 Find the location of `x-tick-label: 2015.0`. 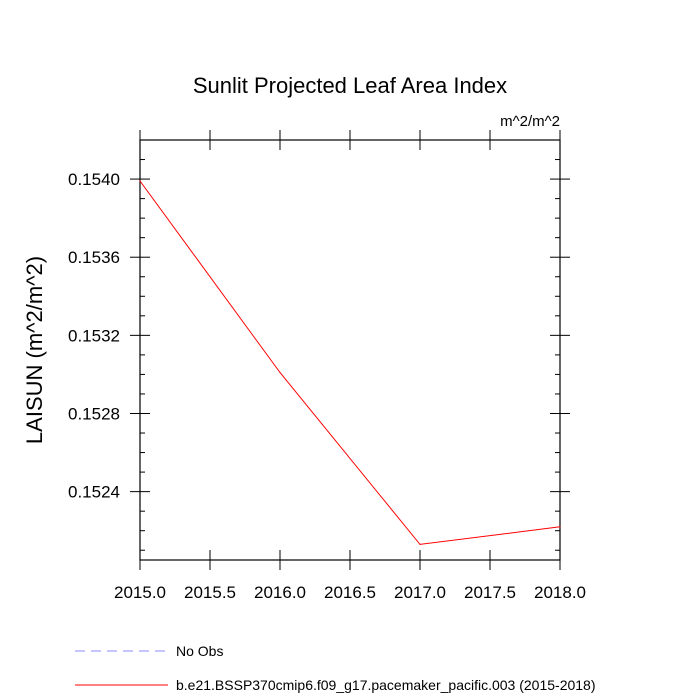

x-tick-label: 2015.0 is located at coordinates (140, 592).